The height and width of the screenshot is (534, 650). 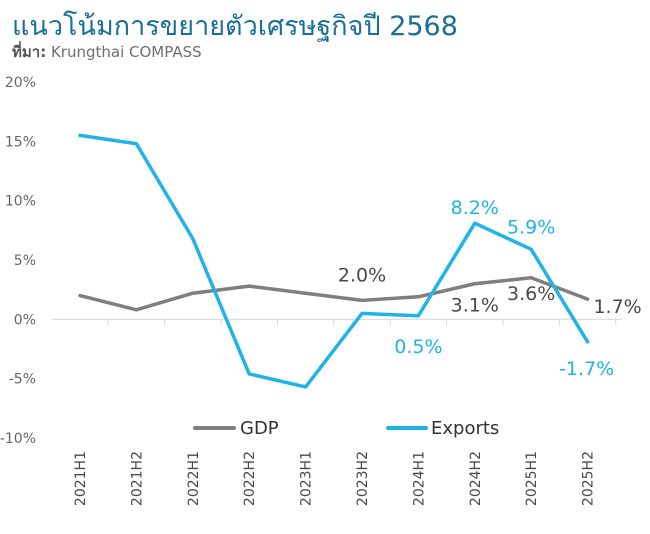 What do you see at coordinates (137, 478) in the screenshot?
I see `x-tick-label: 2021H2` at bounding box center [137, 478].